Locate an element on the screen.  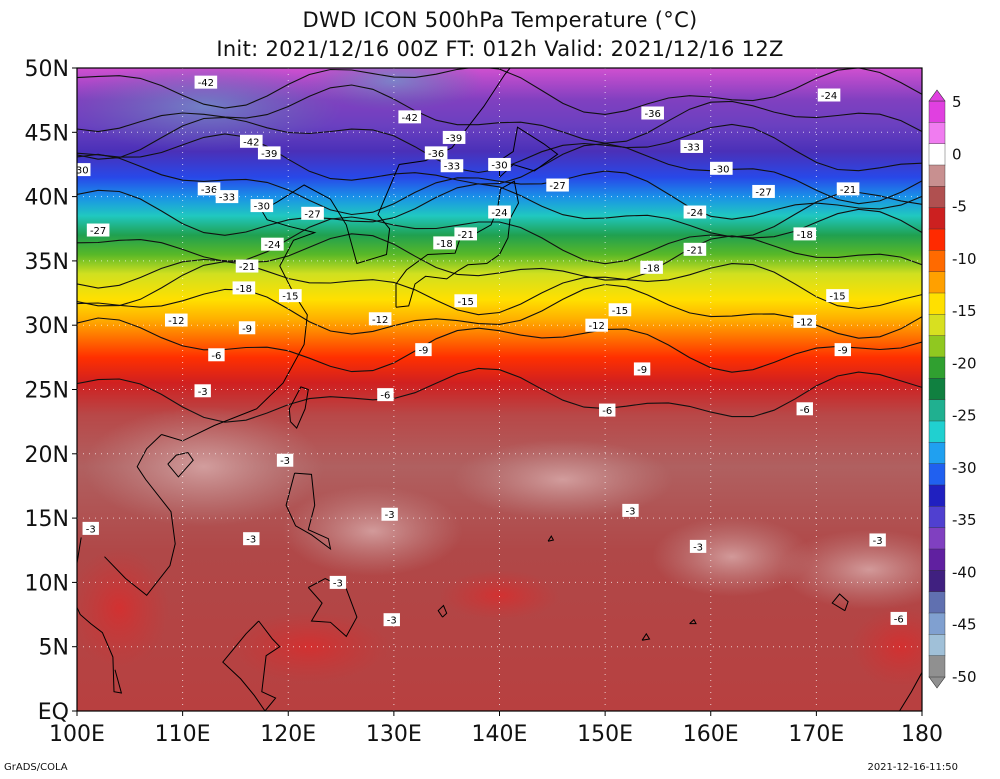
y-tick-label: 40N is located at coordinates (47, 198).